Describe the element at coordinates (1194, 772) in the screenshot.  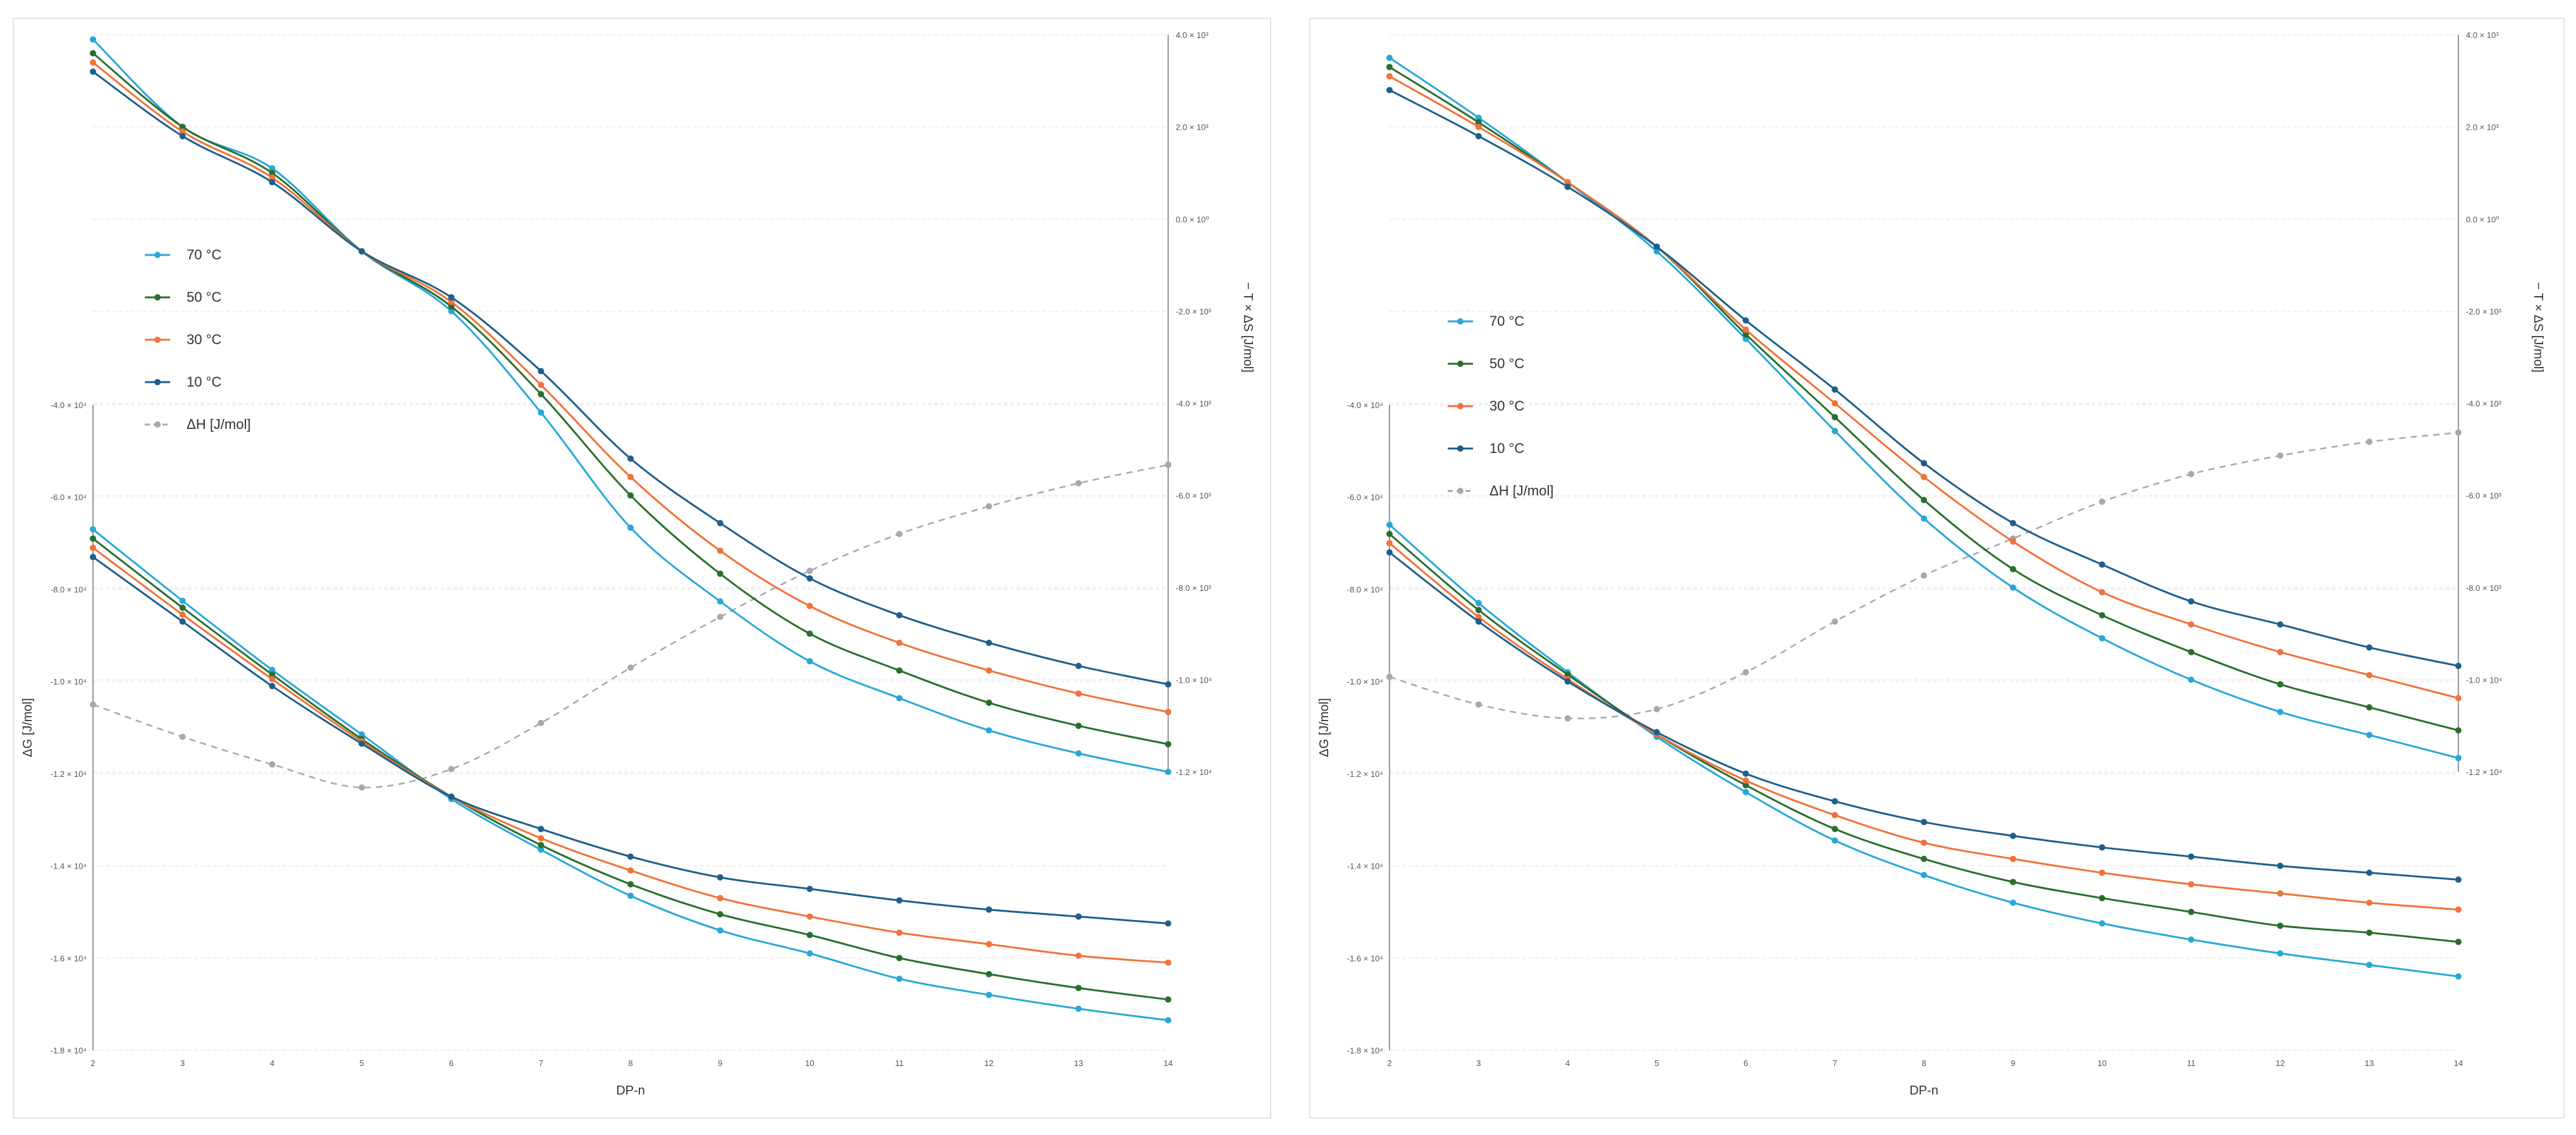
I see `right-y-tick-label: -1.2 × 10⁴` at that location.